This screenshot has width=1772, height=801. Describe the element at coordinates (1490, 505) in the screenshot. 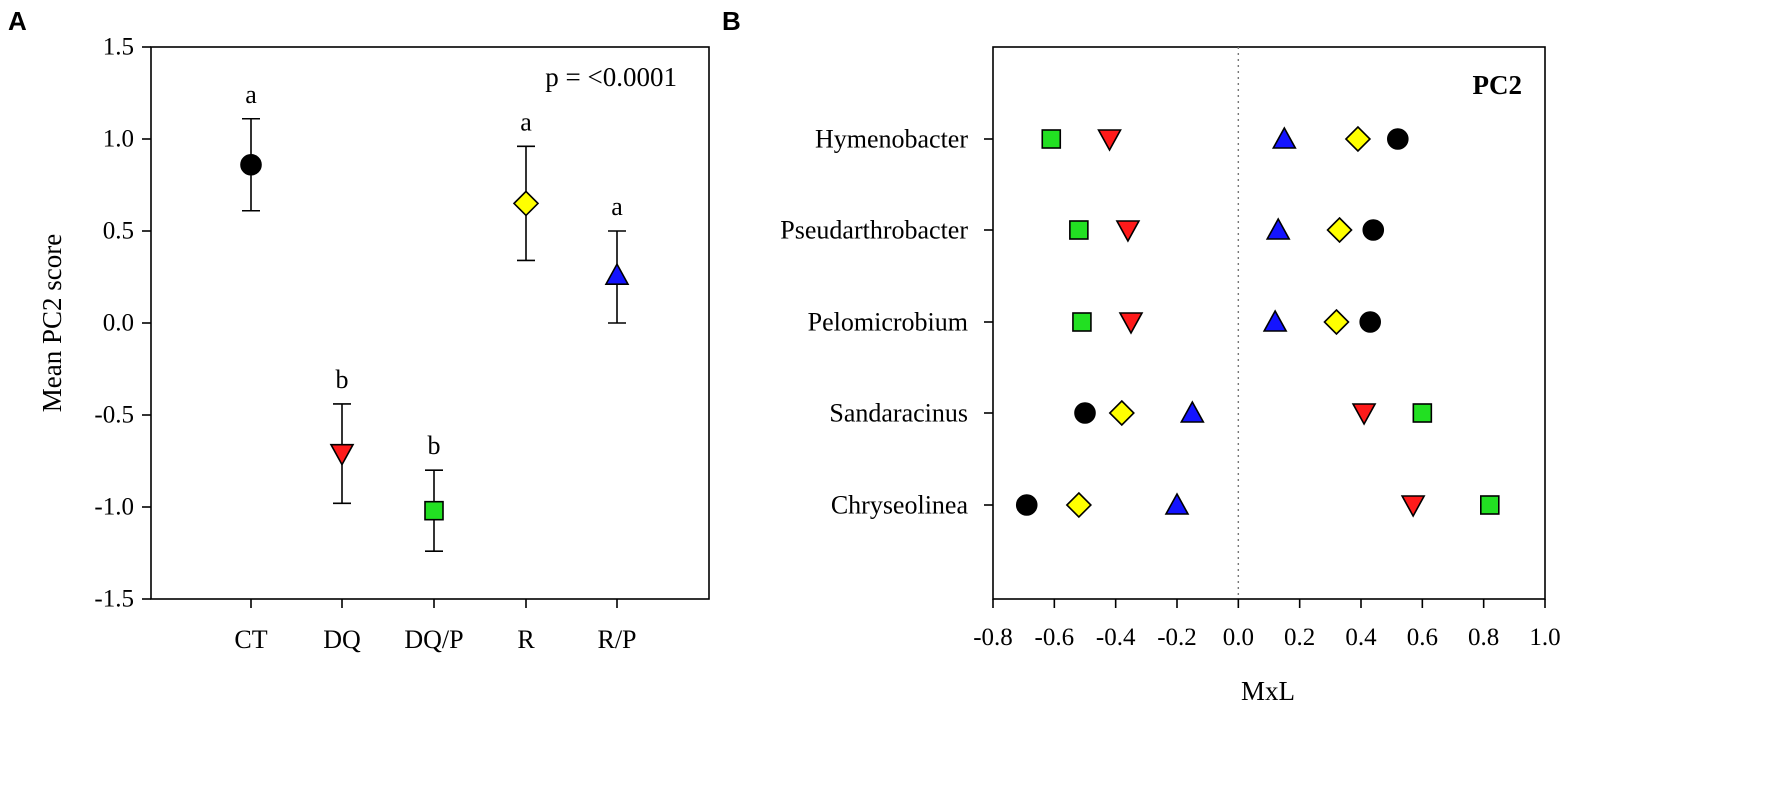

I see `point-dq-p-chryseolinea` at that location.